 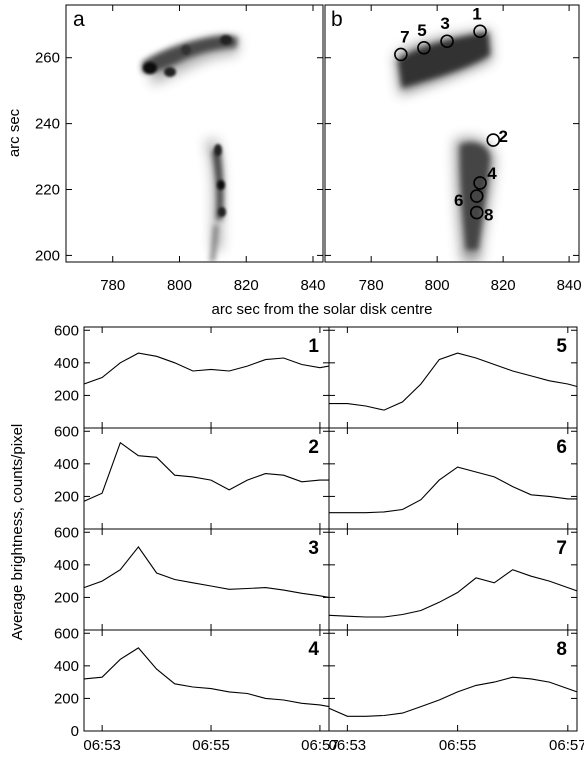 What do you see at coordinates (445, 146) in the screenshot?
I see `panel-b-emission` at bounding box center [445, 146].